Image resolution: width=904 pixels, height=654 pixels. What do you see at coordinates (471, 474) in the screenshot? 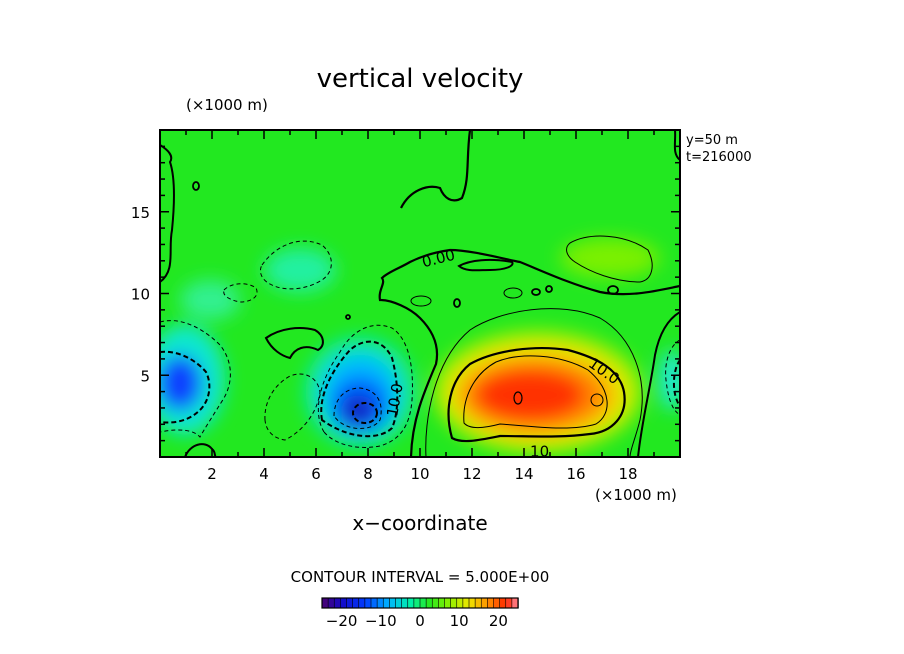
I see `x-tick-label: 12` at bounding box center [471, 474].